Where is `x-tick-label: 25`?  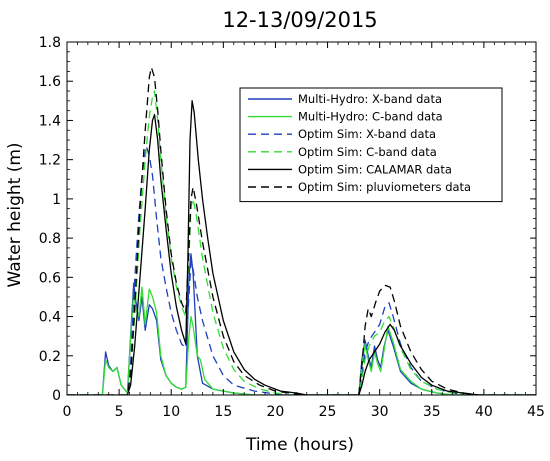
x-tick-label: 25 is located at coordinates (328, 412).